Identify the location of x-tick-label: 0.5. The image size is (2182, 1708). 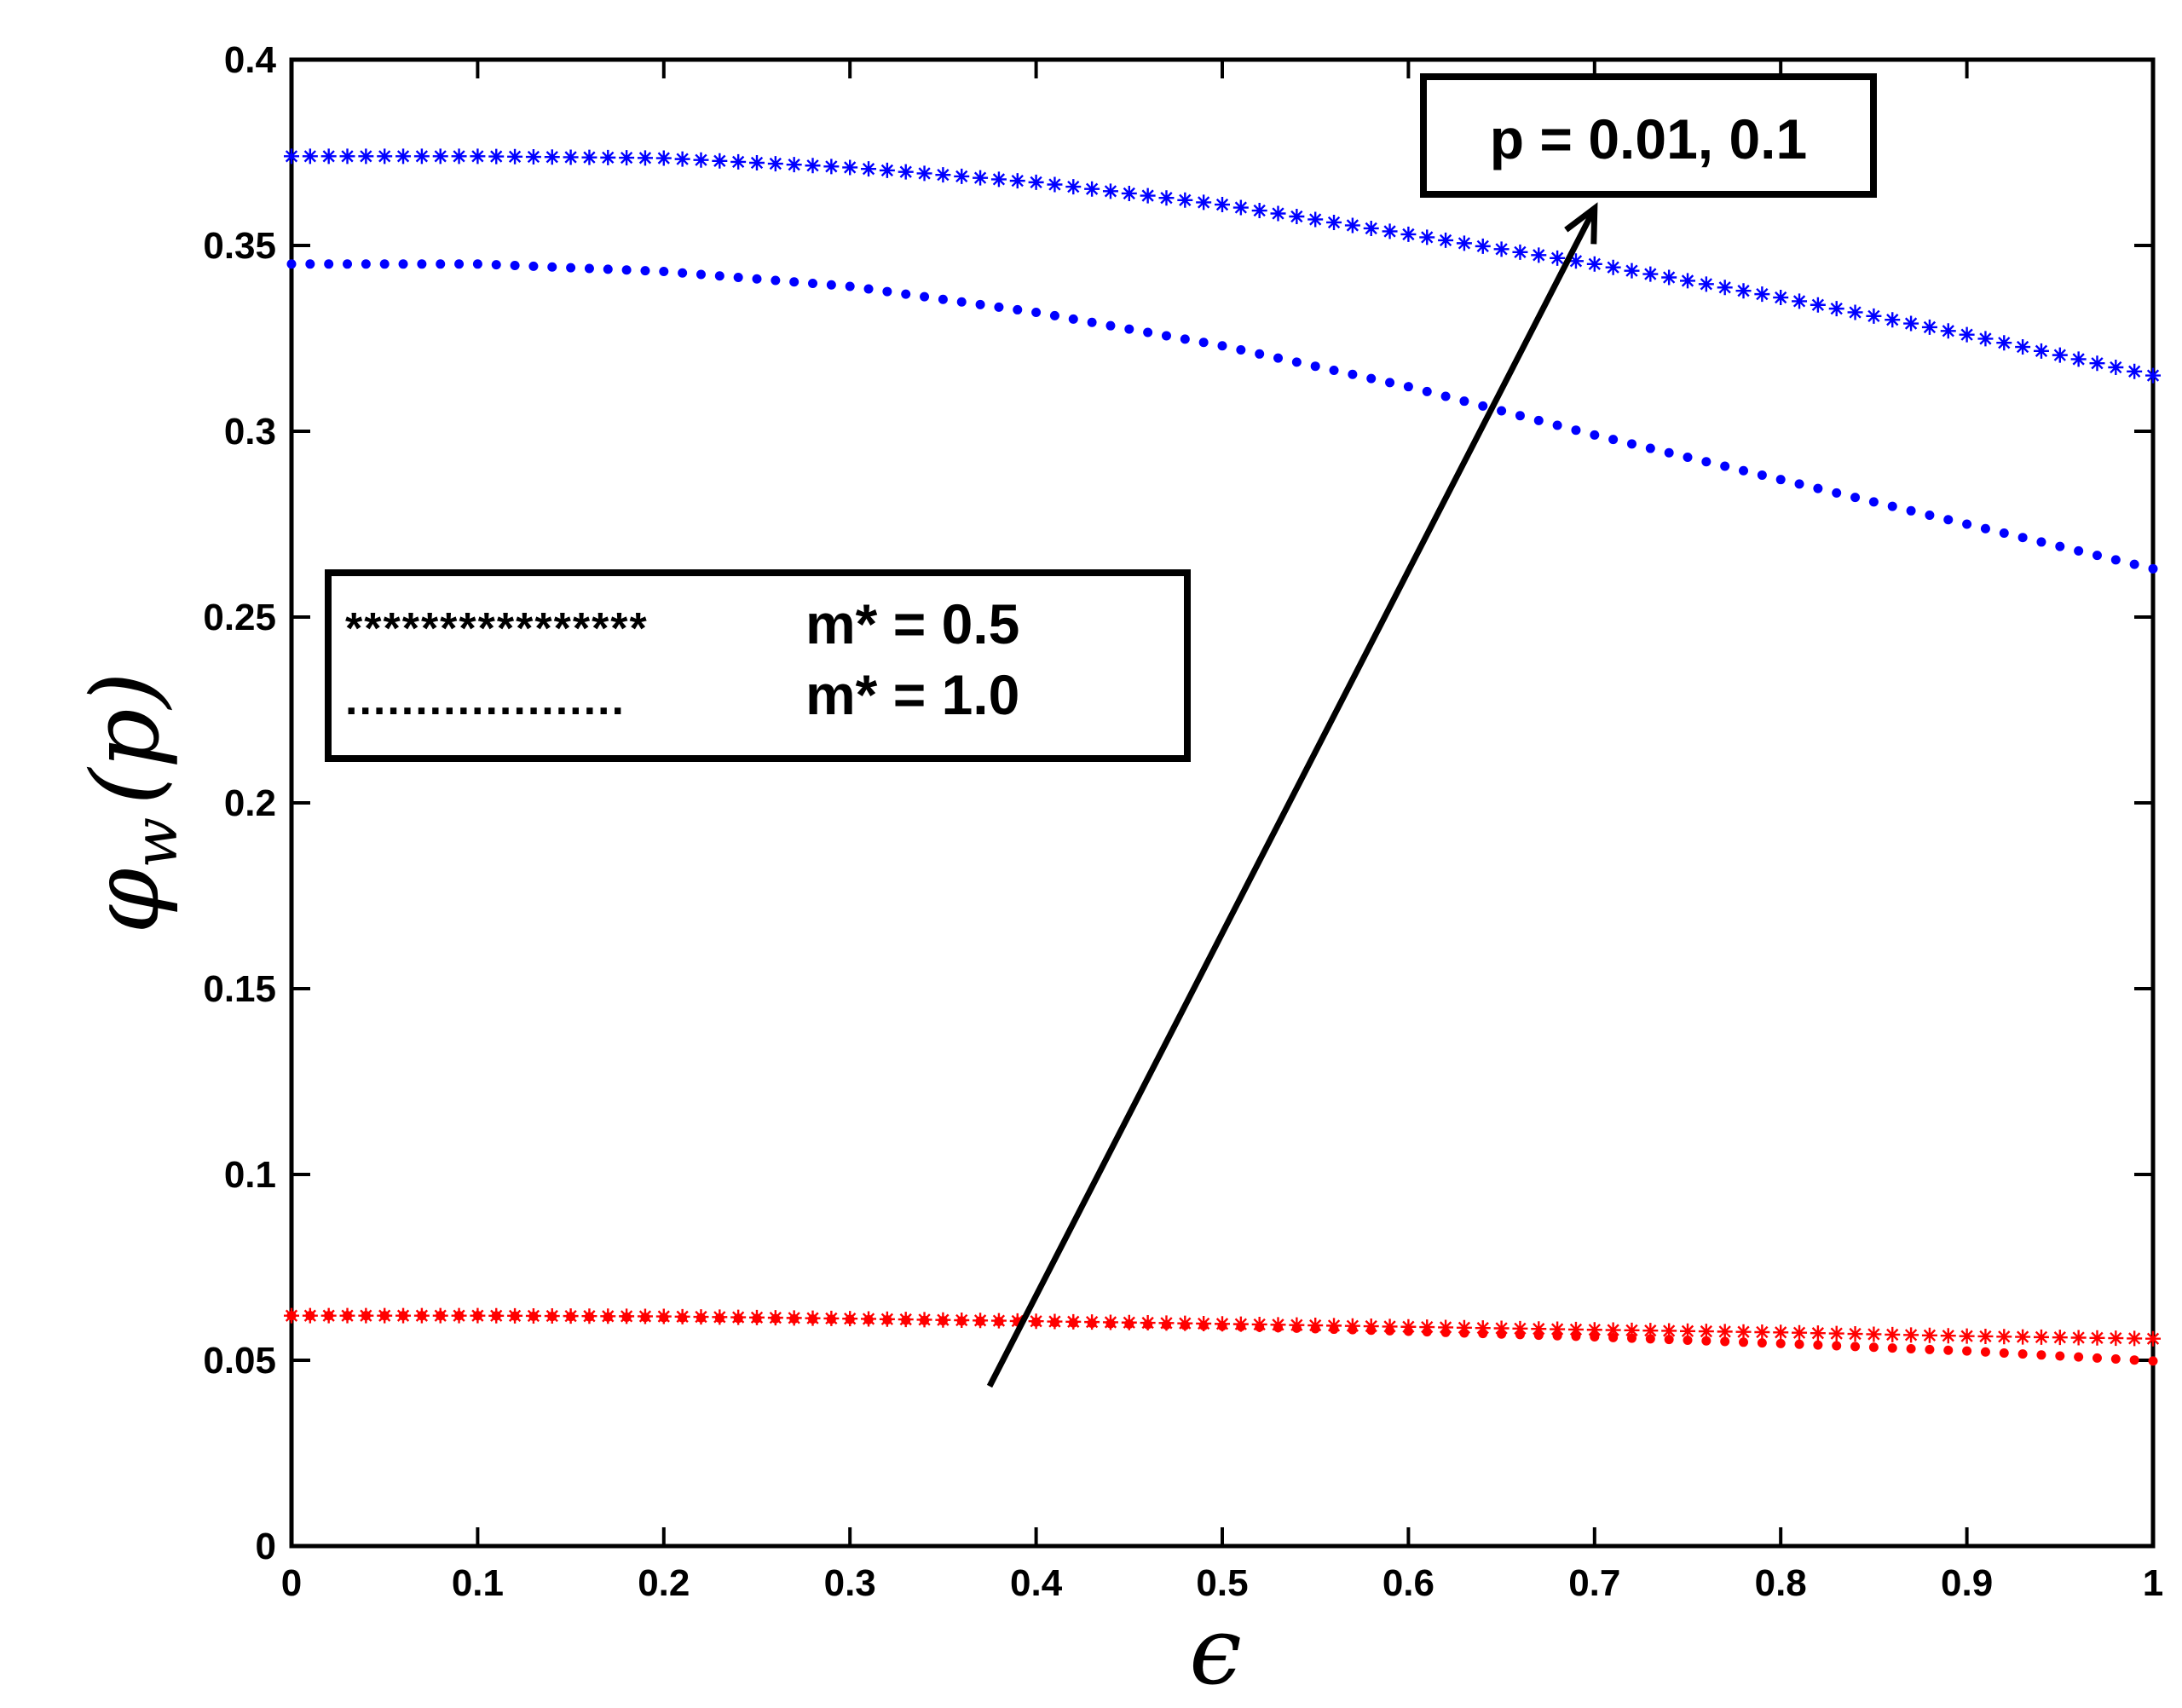
(1222, 1583).